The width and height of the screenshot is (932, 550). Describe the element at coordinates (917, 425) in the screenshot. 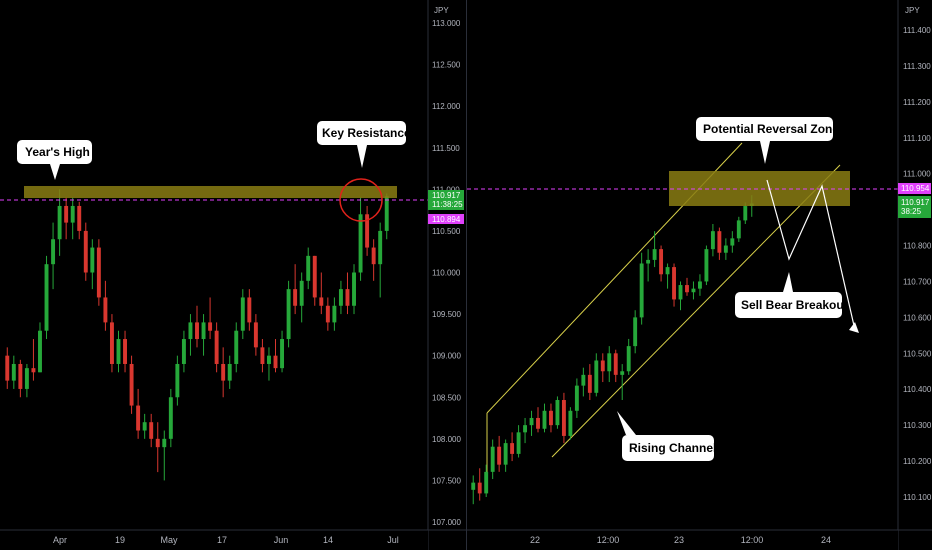

I see `price-tick-label: 110.300` at that location.